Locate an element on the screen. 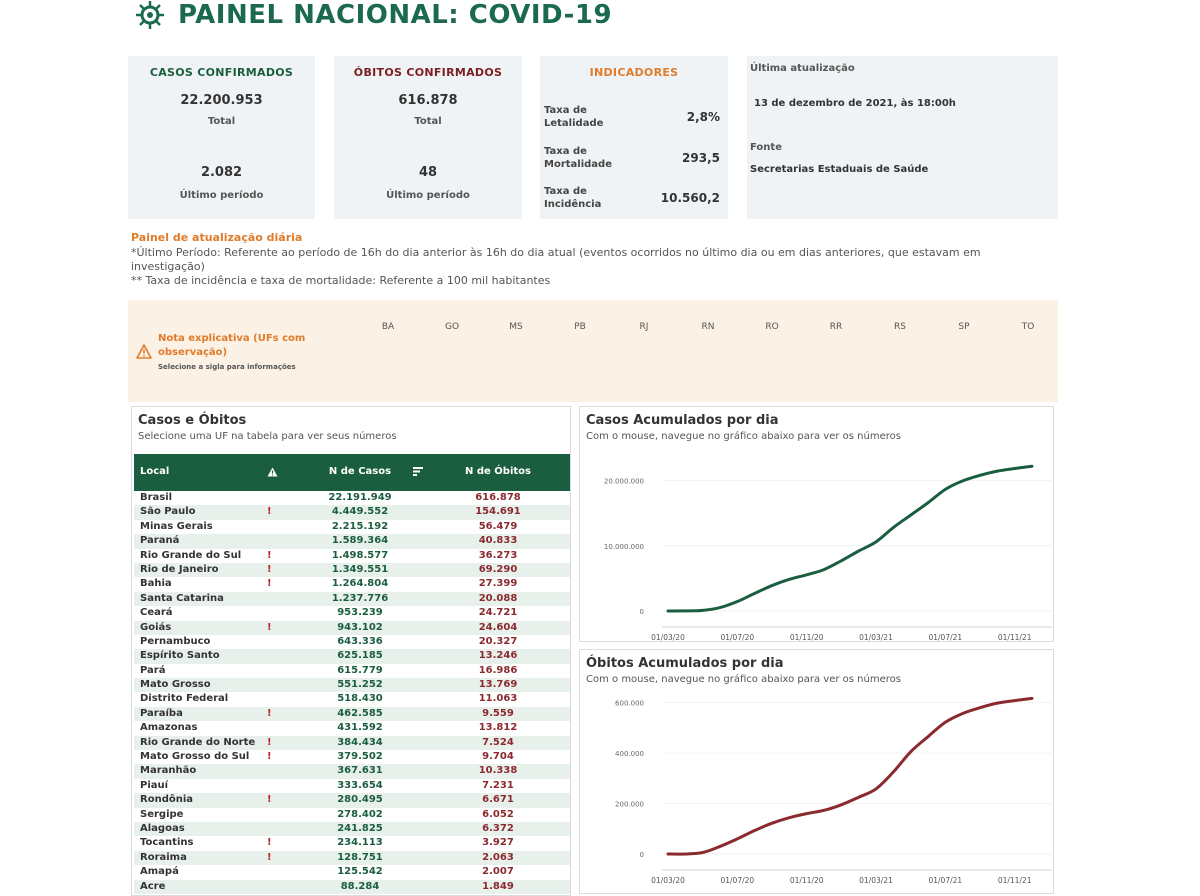  row-casos: 551.252 is located at coordinates (360, 685).